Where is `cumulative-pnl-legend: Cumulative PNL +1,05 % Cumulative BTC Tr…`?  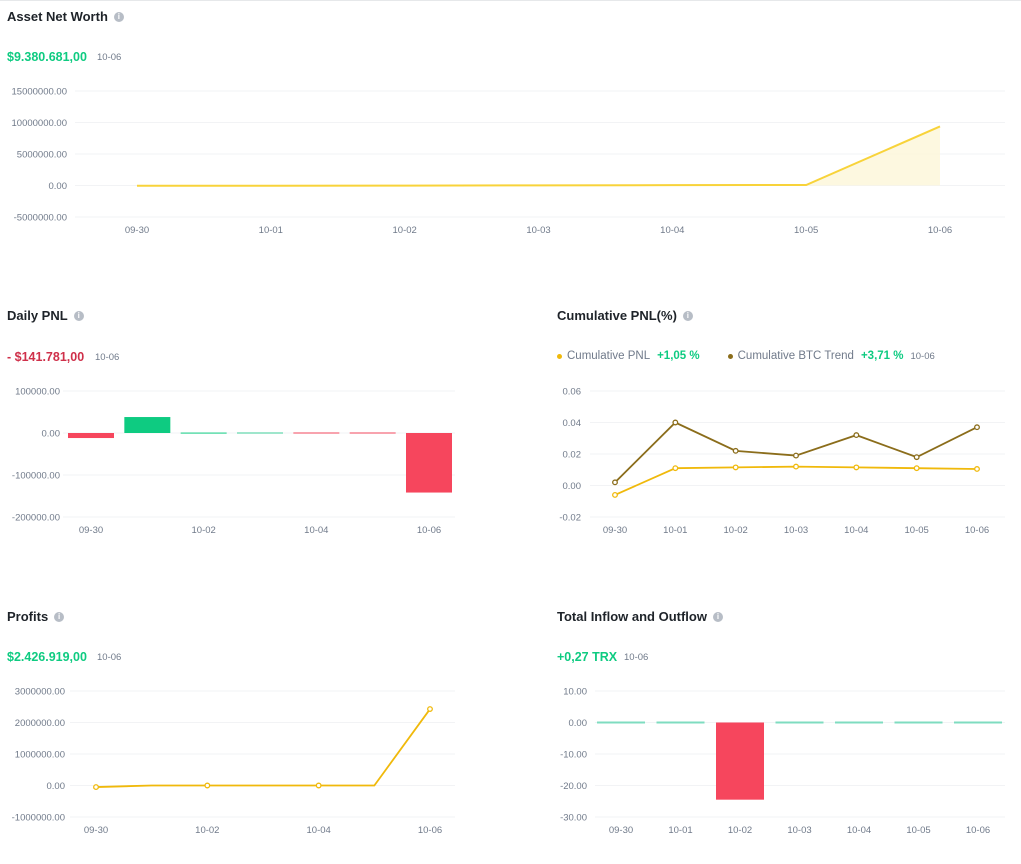
cumulative-pnl-legend: Cumulative PNL +1,05 % Cumulative BTC Tr… is located at coordinates (746, 356).